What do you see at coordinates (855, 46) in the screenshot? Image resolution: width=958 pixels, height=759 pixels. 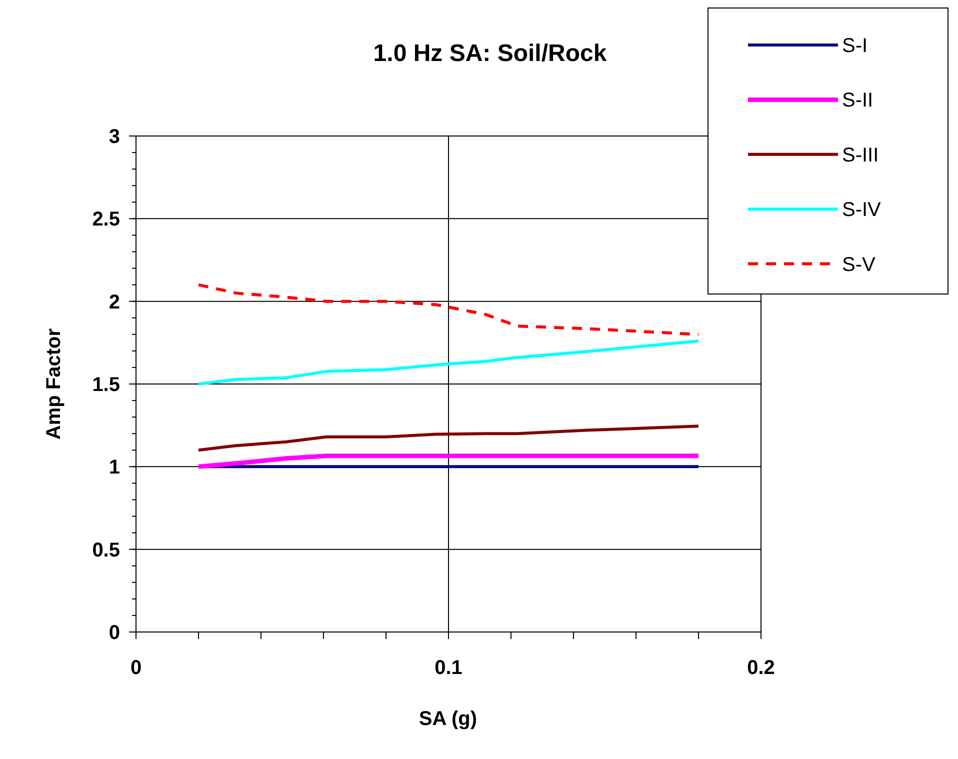 I see `legend-label: S-I` at bounding box center [855, 46].